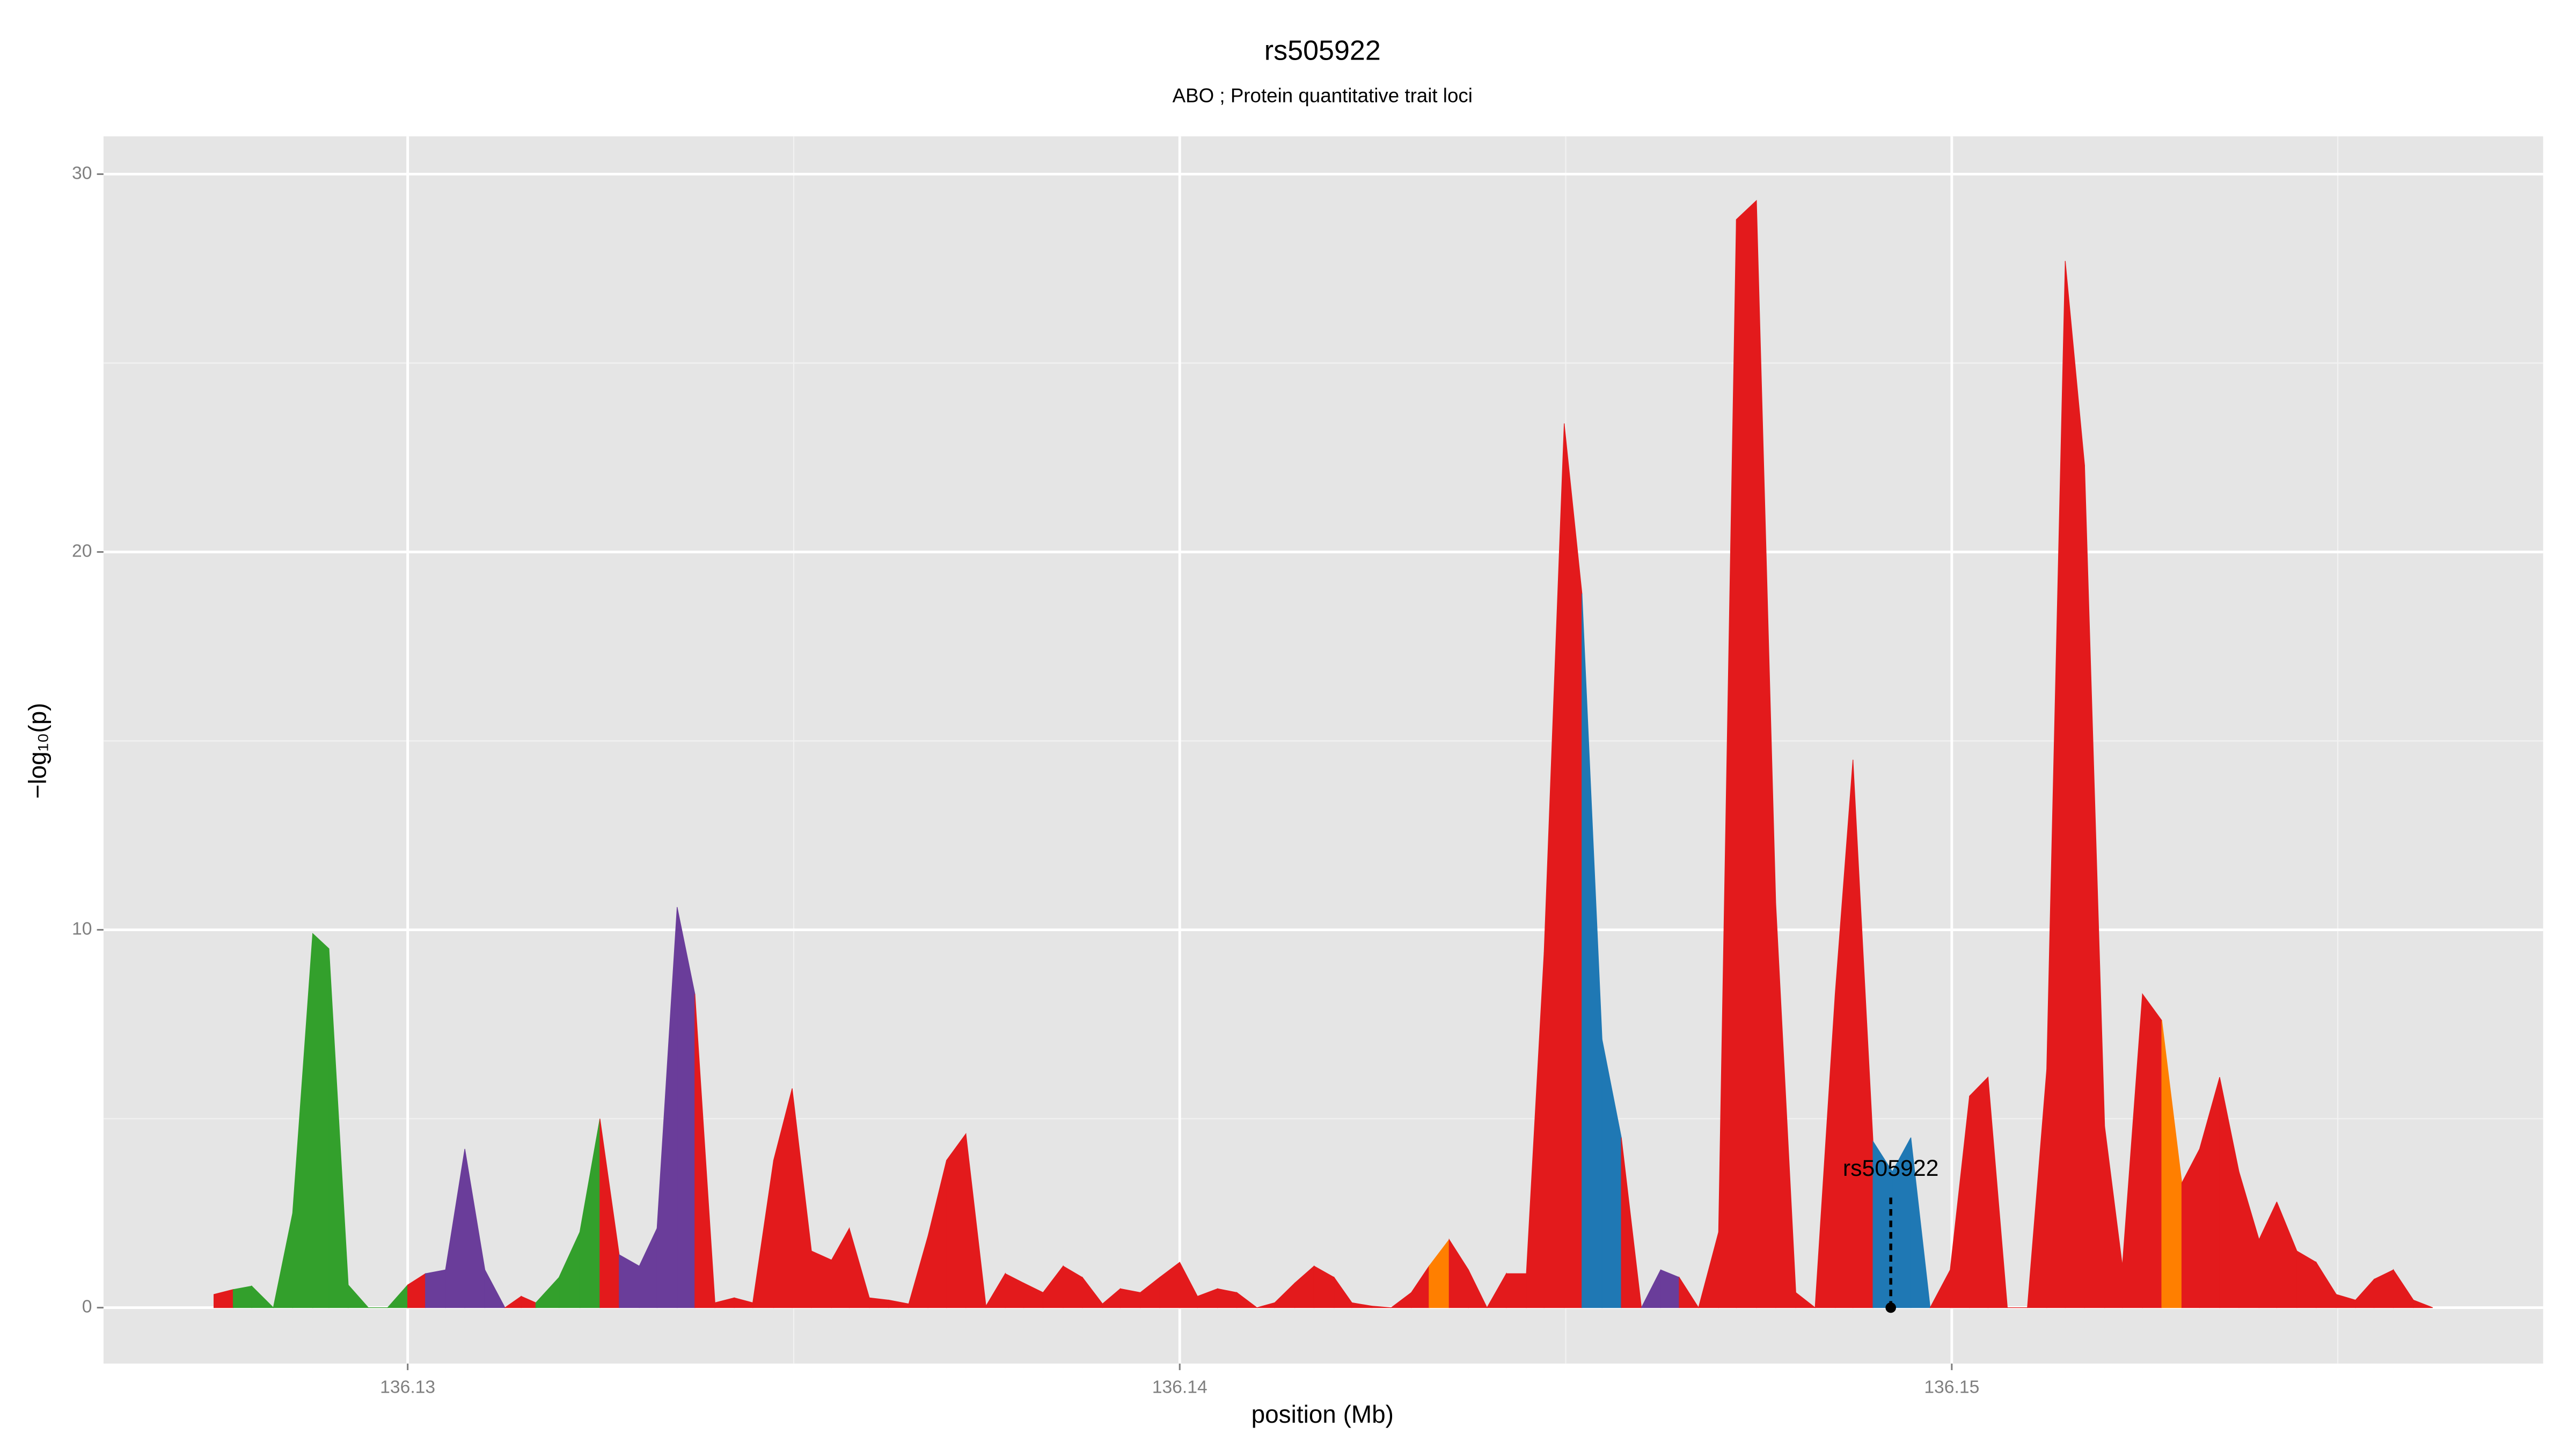  What do you see at coordinates (1323, 1414) in the screenshot?
I see `x-axis-label: position (Mb)` at bounding box center [1323, 1414].